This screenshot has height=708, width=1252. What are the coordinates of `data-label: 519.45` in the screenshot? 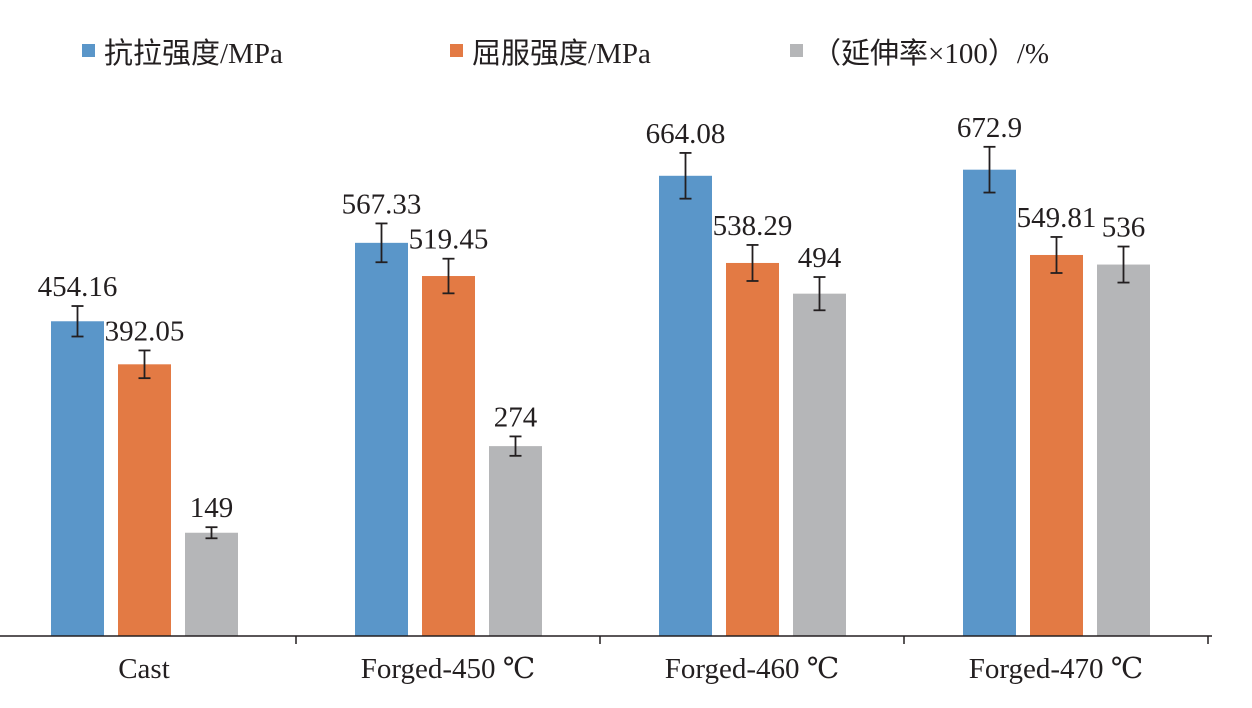 It's located at (449, 240).